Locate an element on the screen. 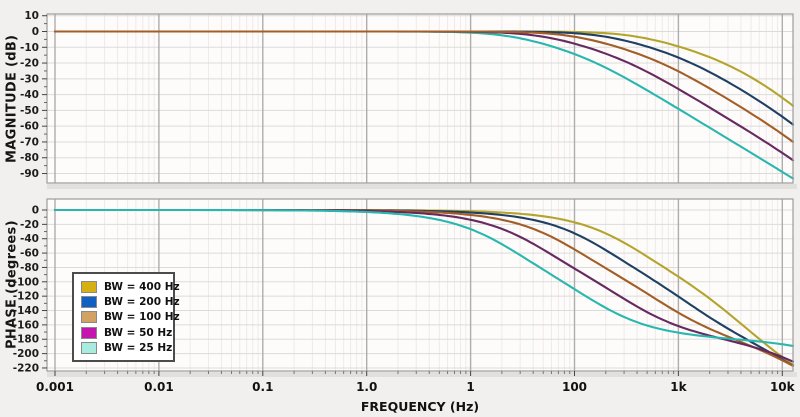 This screenshot has height=417, width=800. legend-label: BW = 100 Hz is located at coordinates (142, 317).